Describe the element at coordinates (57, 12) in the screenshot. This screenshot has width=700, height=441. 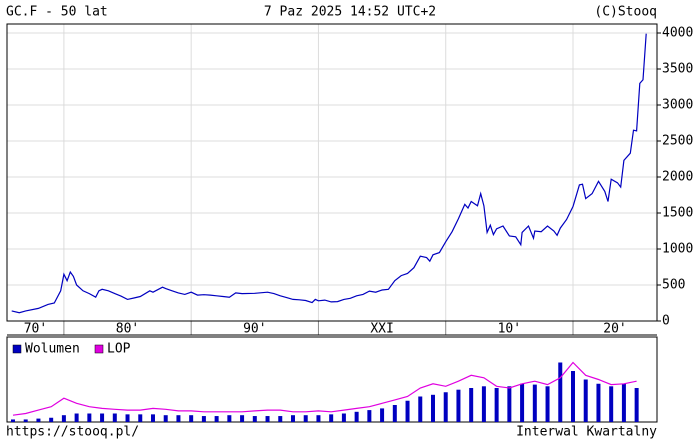
I see `header-title: GC.F - 50 lat` at that location.